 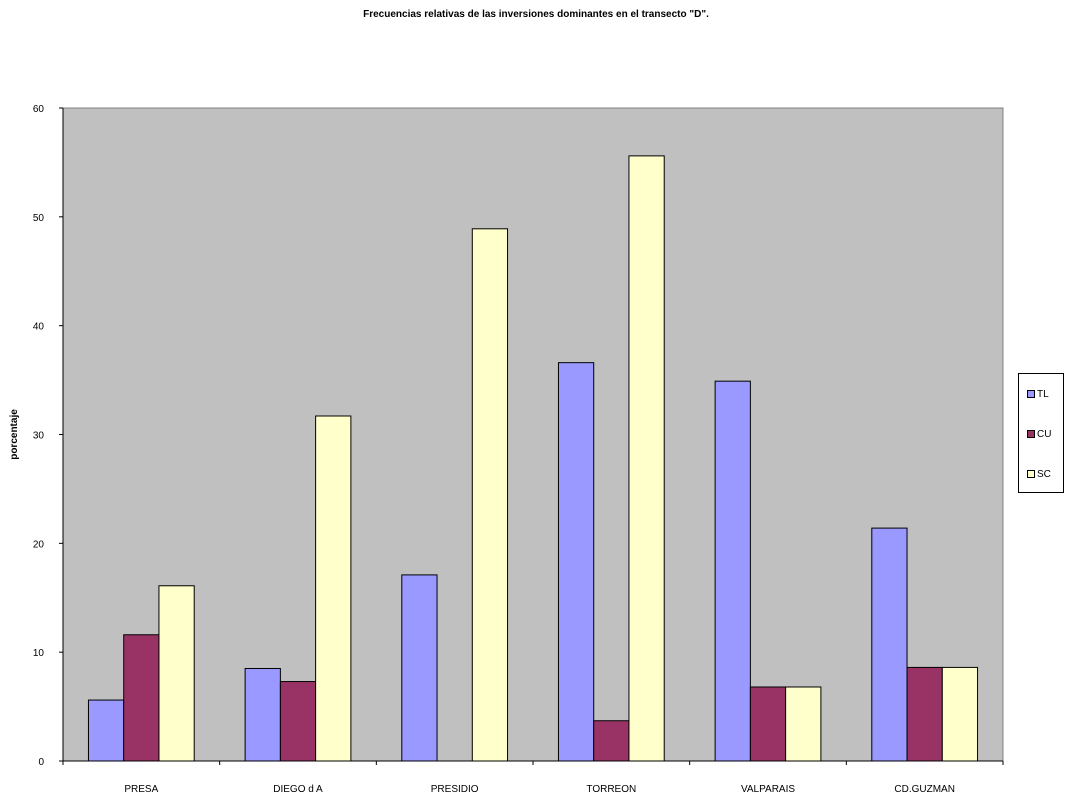 I want to click on legend-label: SC, so click(x=1044, y=474).